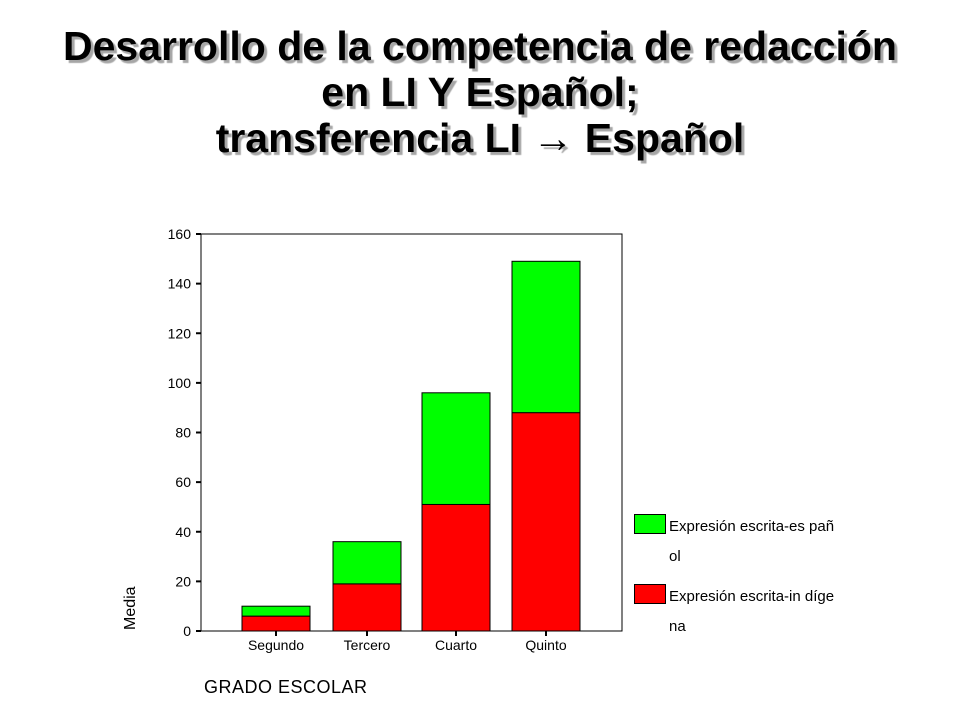 Image resolution: width=960 pixels, height=720 pixels. I want to click on title-line-2: en LI Y Español;, so click(480, 91).